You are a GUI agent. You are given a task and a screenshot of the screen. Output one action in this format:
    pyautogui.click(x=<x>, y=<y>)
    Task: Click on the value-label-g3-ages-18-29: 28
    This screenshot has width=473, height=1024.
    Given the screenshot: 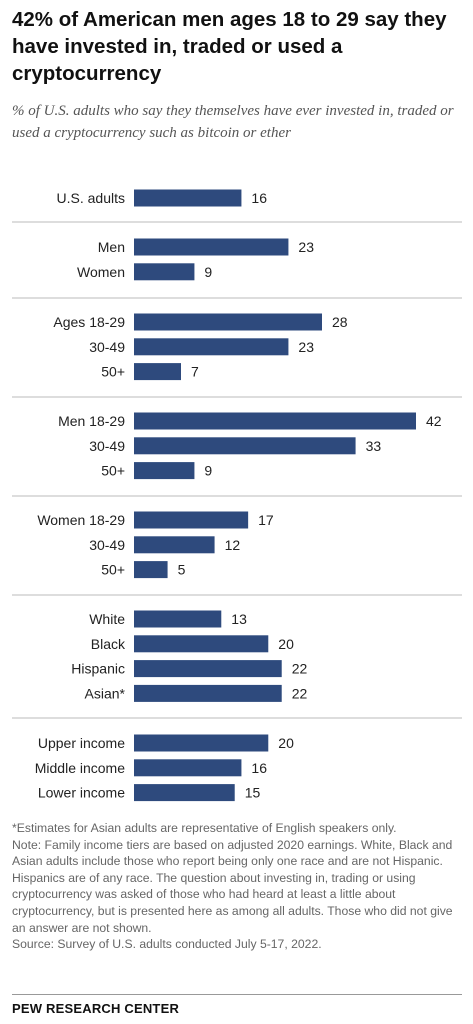 What is the action you would take?
    pyautogui.click(x=340, y=322)
    